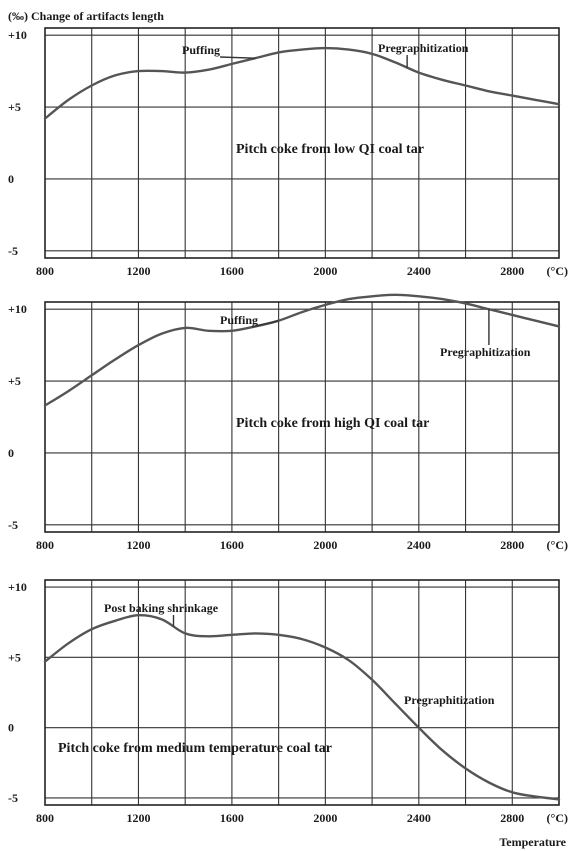  Describe the element at coordinates (161, 608) in the screenshot. I see `annotation-label: Post baking shrinkage` at that location.